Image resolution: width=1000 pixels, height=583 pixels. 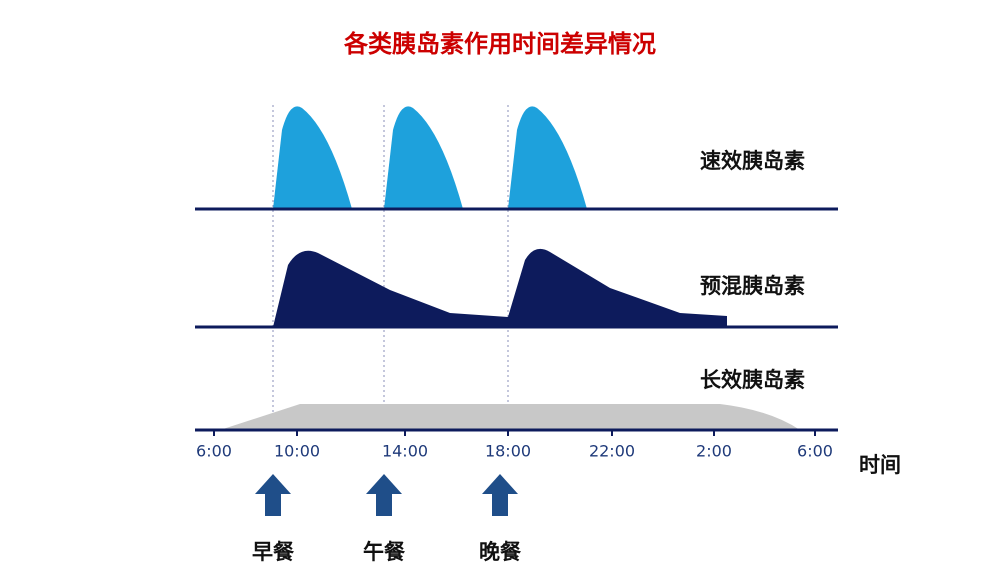 What do you see at coordinates (499, 44) in the screenshot?
I see `title: 各类胰岛素作用时间差异情况` at bounding box center [499, 44].